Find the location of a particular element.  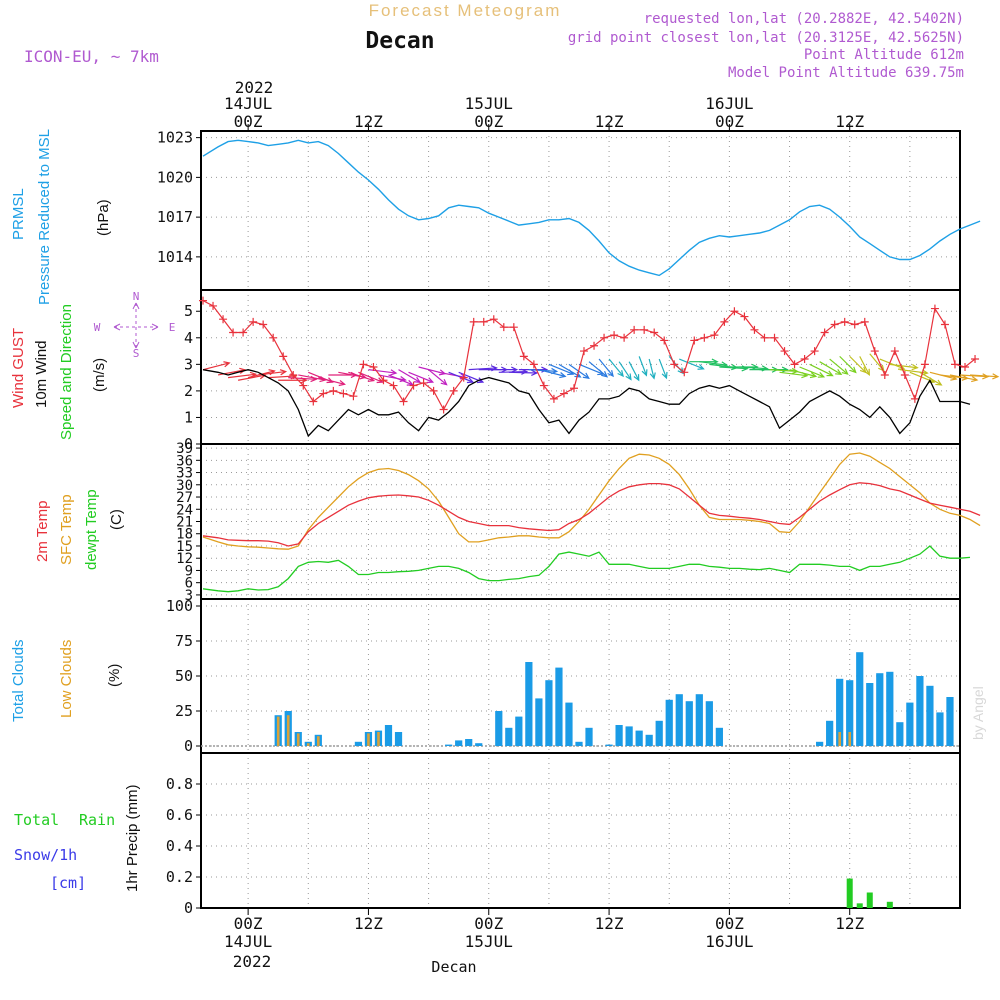

precip-unit-label: 1hr Precip (mm) is located at coordinates (132, 838).